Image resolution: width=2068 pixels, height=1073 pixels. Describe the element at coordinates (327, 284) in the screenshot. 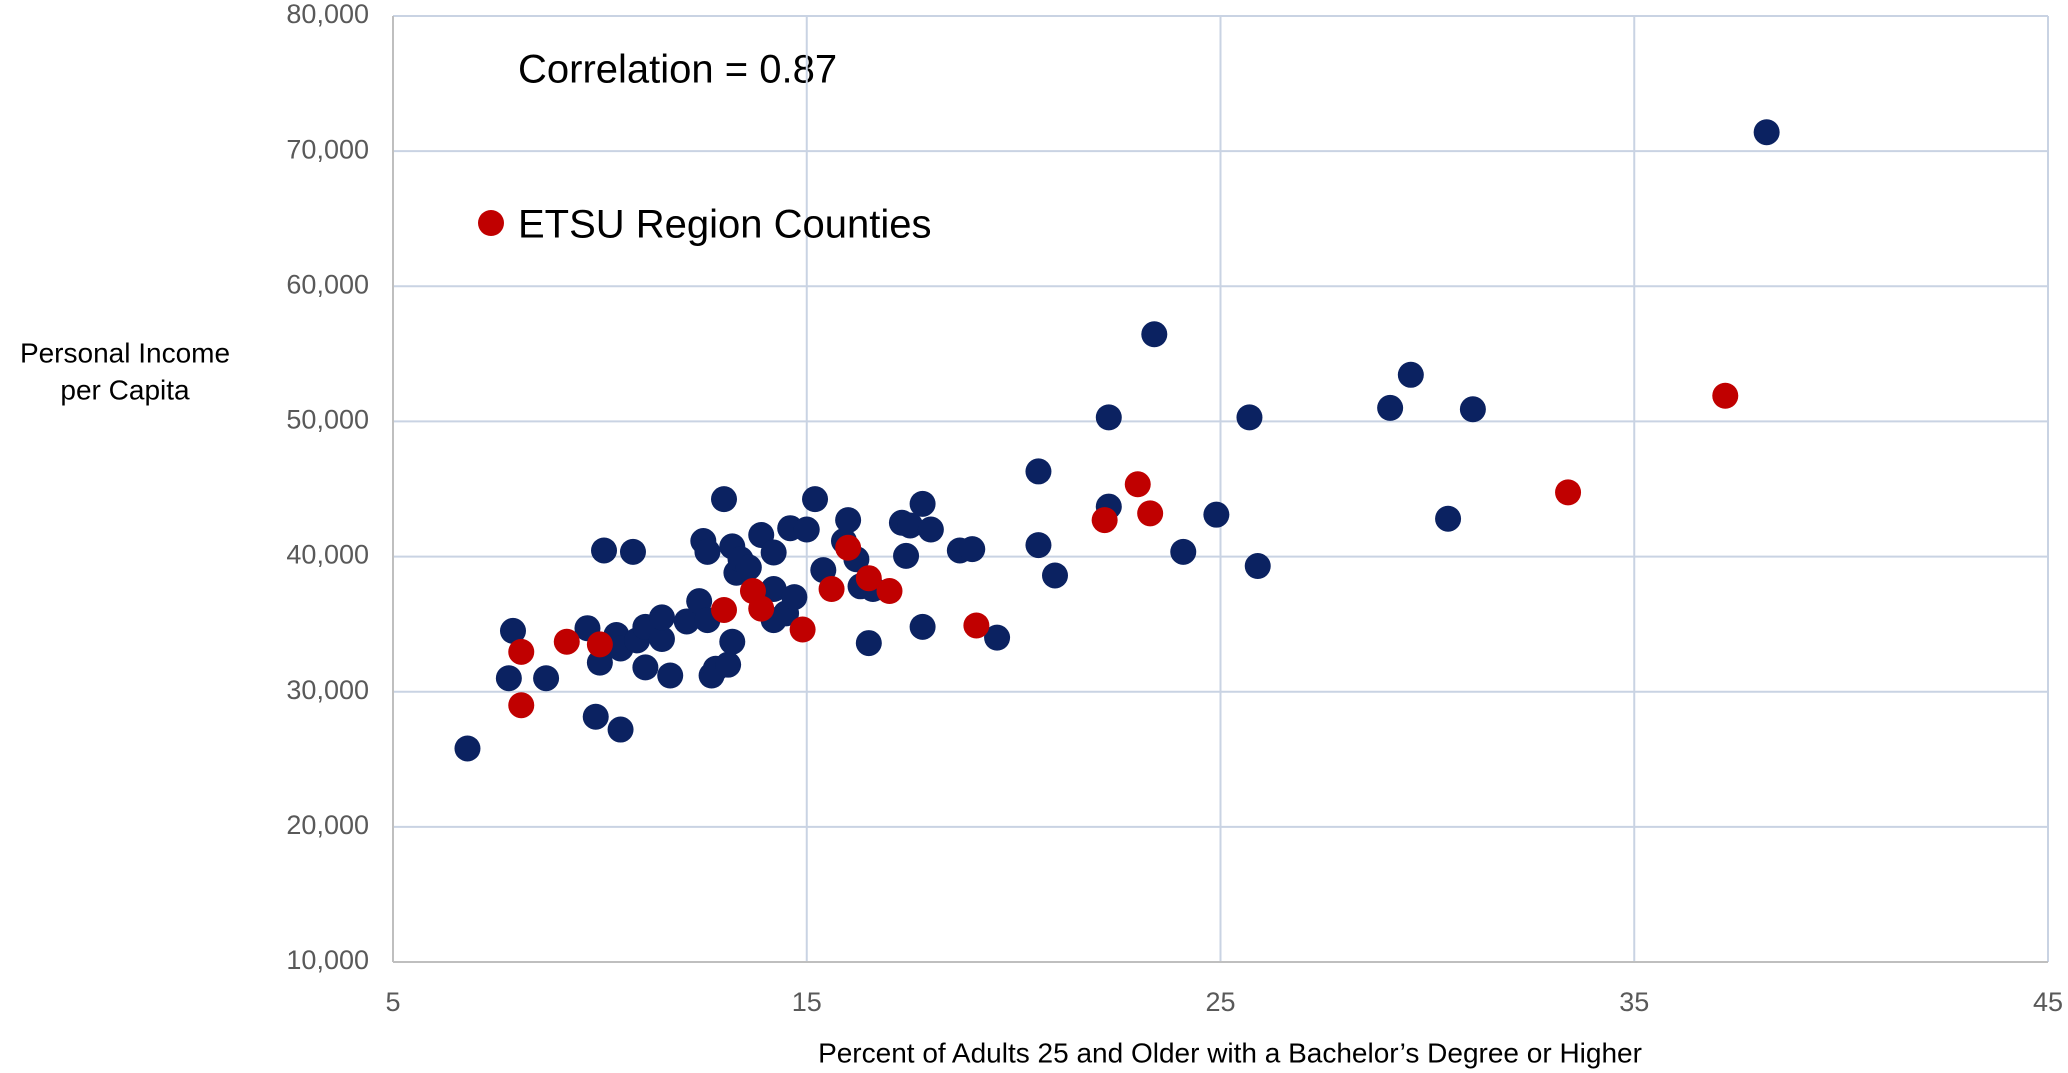

I see `y-tick-label: 60,000` at that location.